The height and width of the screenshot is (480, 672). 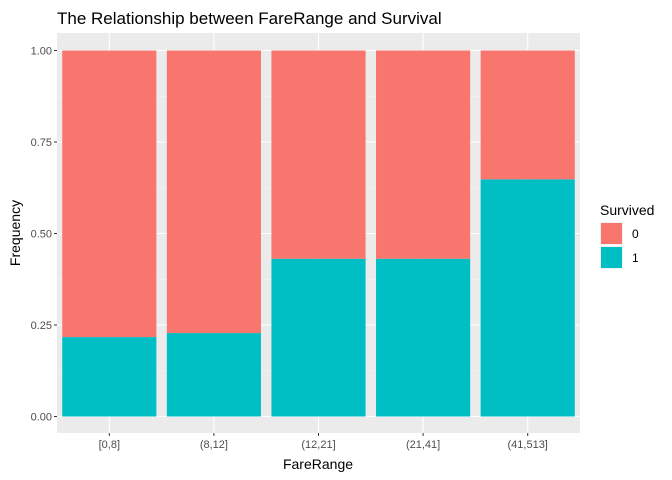 What do you see at coordinates (423, 445) in the screenshot?
I see `x-tick-label: (21,41]` at bounding box center [423, 445].